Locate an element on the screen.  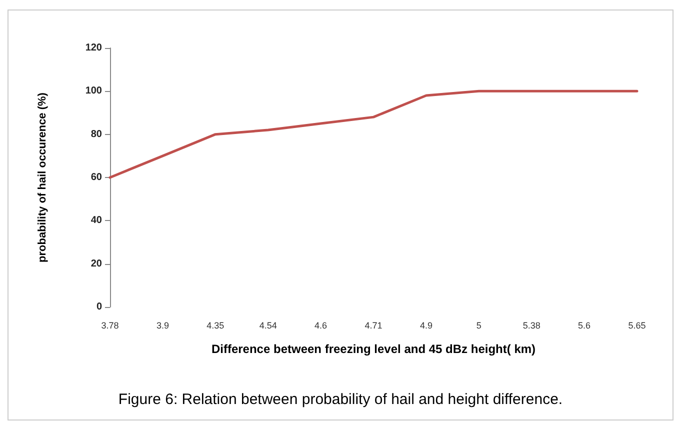
y-axis-title: probability of hail occurence (%) is located at coordinates (42, 177).